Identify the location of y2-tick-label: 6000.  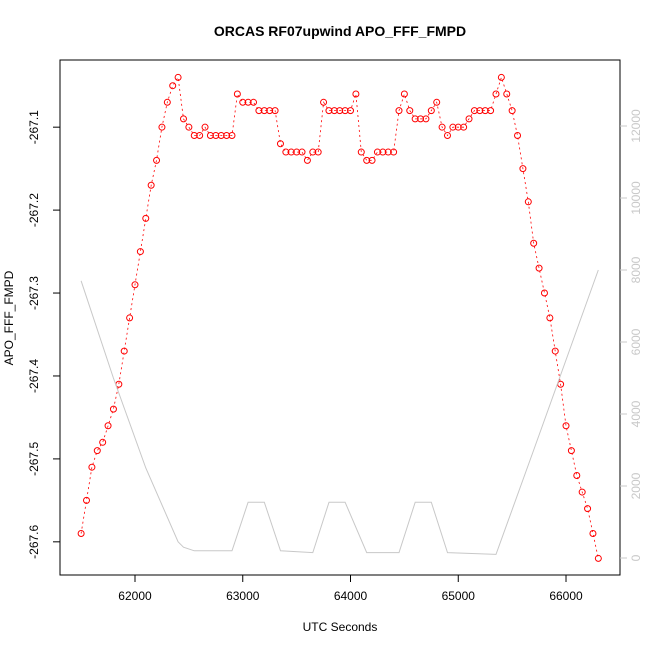
(636, 341).